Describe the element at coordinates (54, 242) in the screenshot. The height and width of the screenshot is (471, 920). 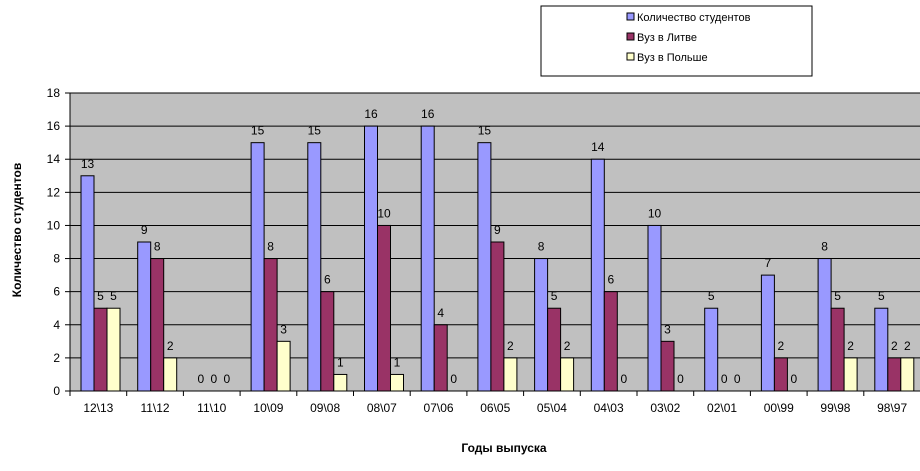
I see `y-tick-labels: 0 2 4 6 8 10 12 14 16 18` at that location.